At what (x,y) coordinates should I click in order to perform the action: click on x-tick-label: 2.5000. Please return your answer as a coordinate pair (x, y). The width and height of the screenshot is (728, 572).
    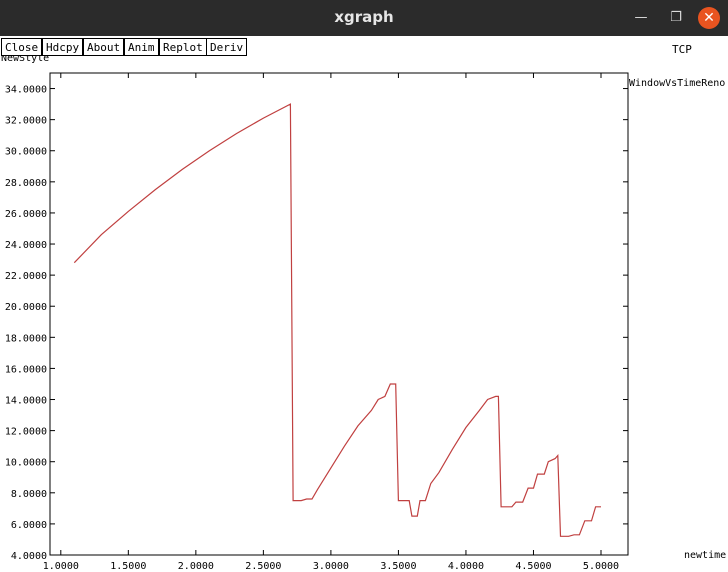
    Looking at the image, I should click on (263, 566).